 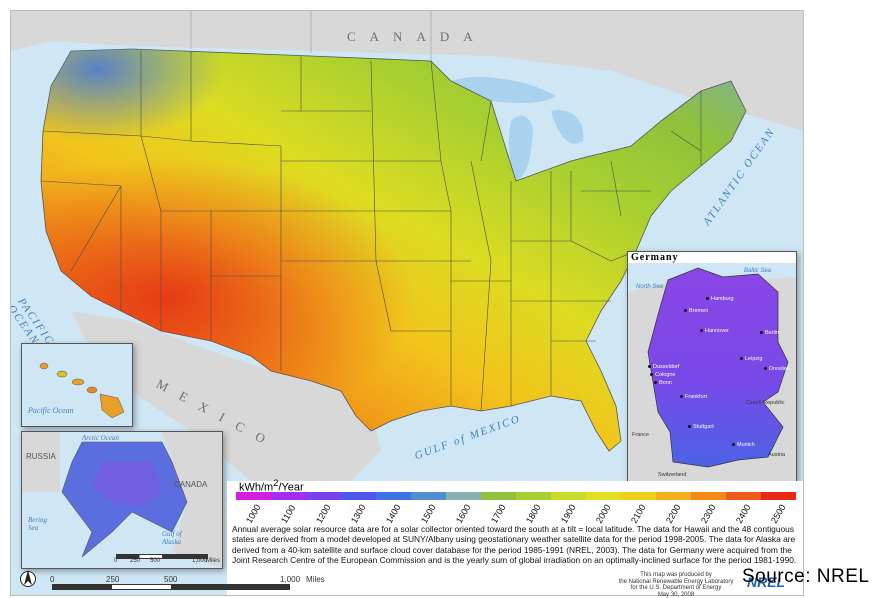 I want to click on alaska-scale-1000: 1,000, so click(x=199, y=561).